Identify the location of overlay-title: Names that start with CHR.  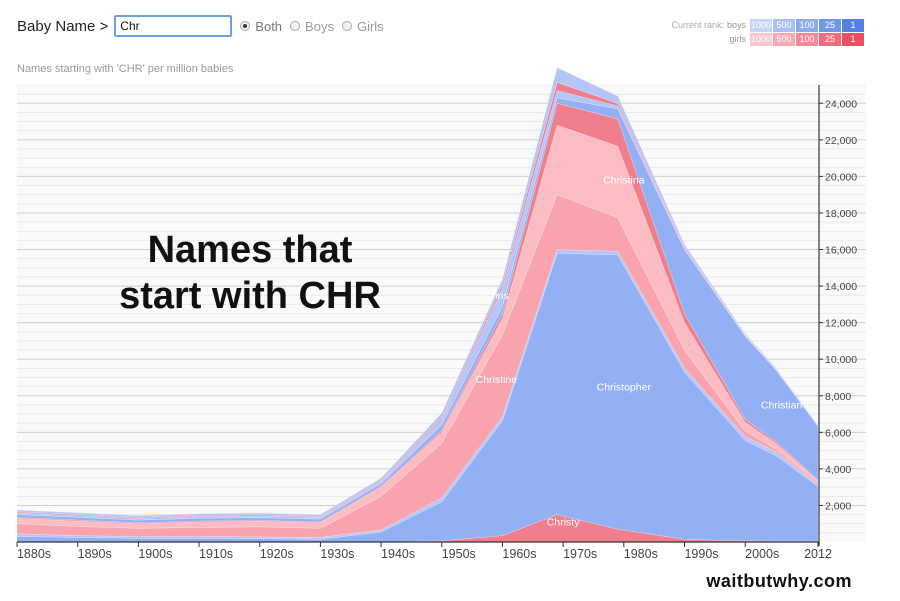
(250, 273).